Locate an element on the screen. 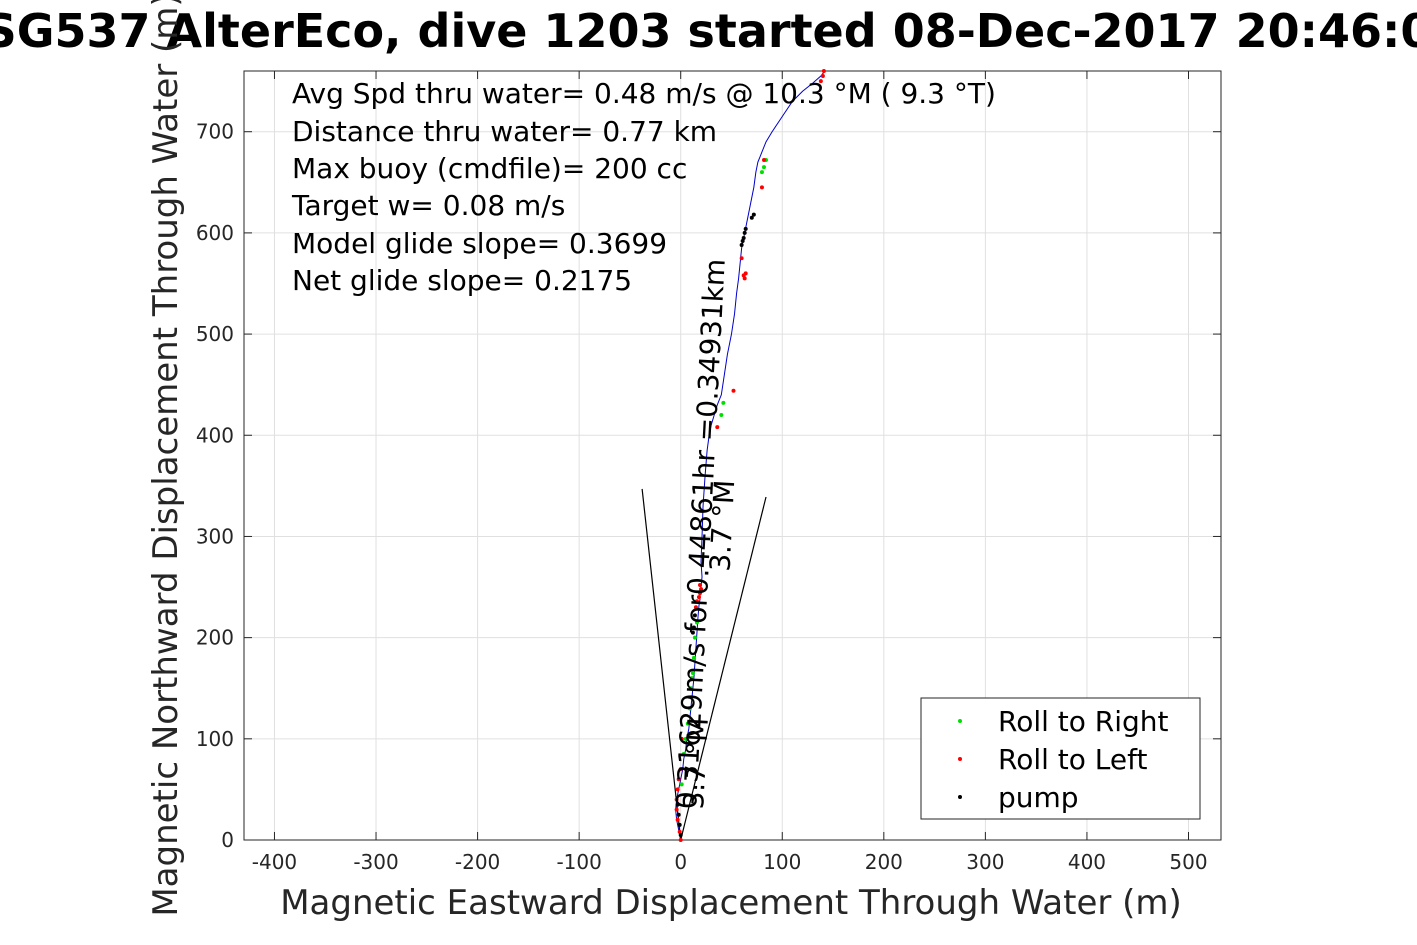  glide-cone is located at coordinates (704, 664).